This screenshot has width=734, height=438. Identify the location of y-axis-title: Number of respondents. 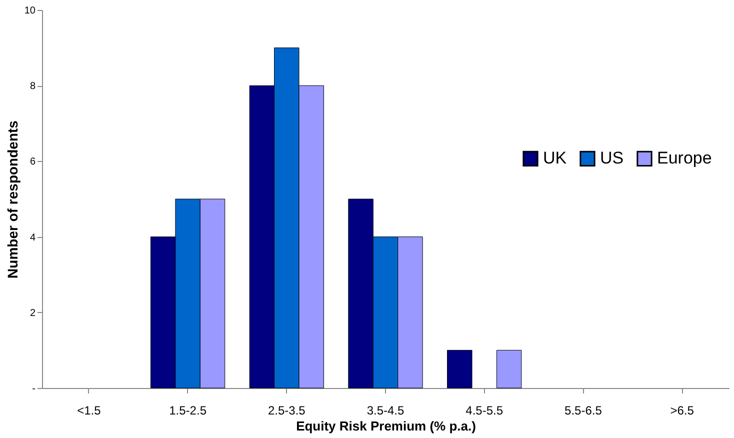
(12, 199).